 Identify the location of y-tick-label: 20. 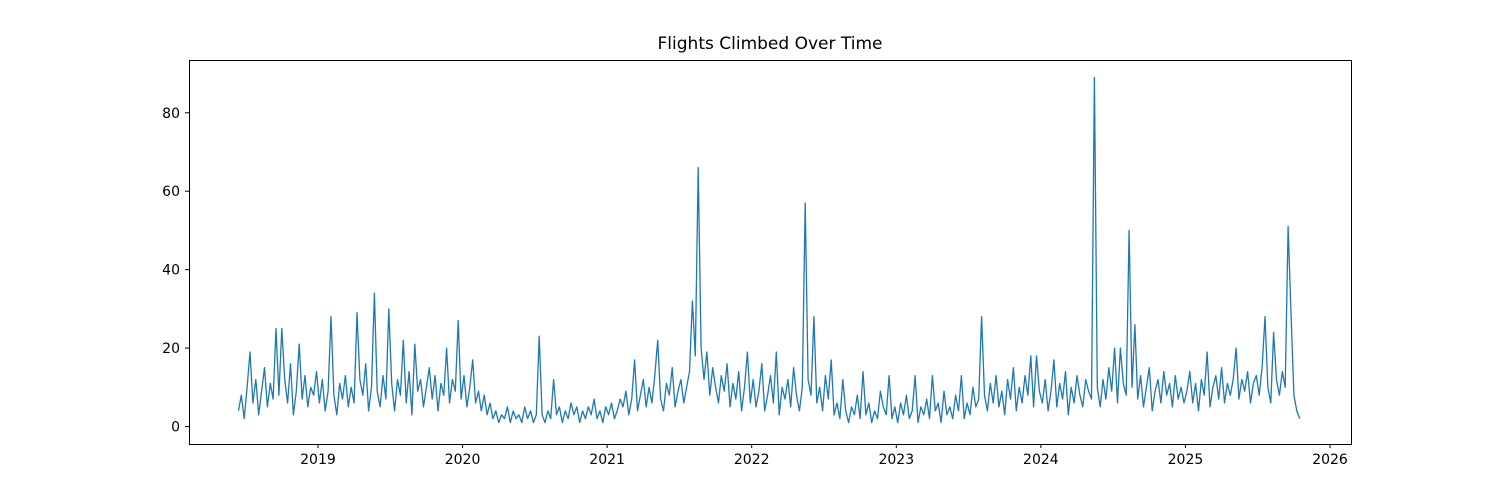
(171, 349).